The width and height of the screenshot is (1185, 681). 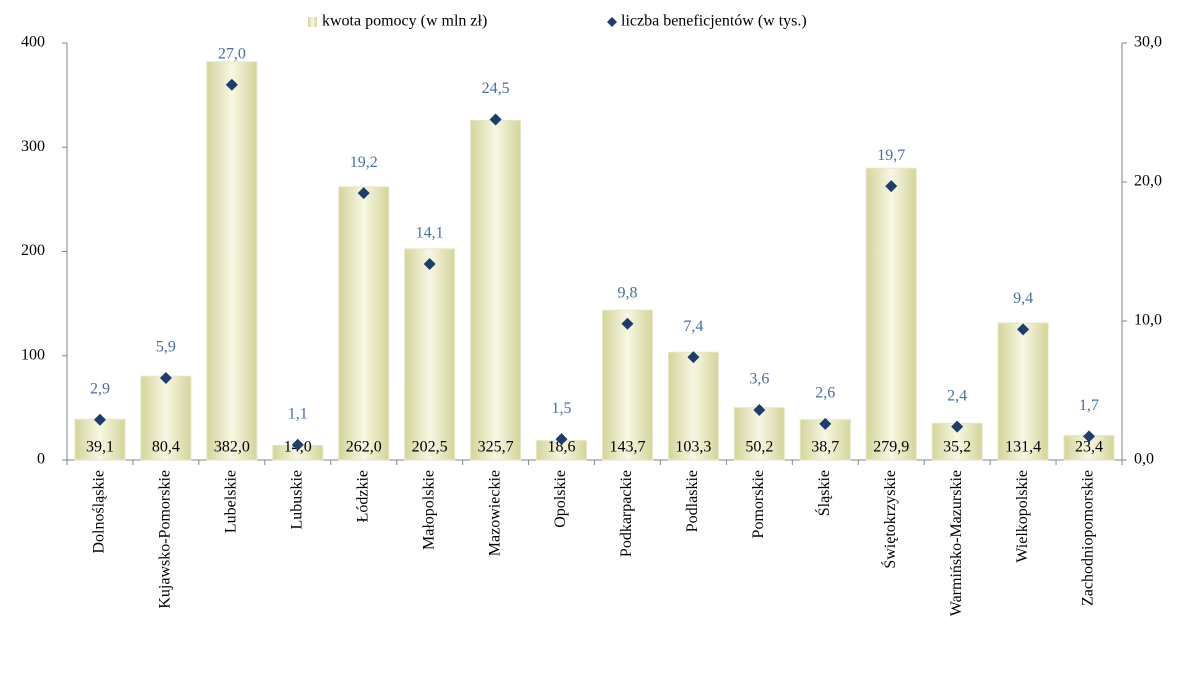 What do you see at coordinates (232, 447) in the screenshot?
I see `bar-value-label: 382,0` at bounding box center [232, 447].